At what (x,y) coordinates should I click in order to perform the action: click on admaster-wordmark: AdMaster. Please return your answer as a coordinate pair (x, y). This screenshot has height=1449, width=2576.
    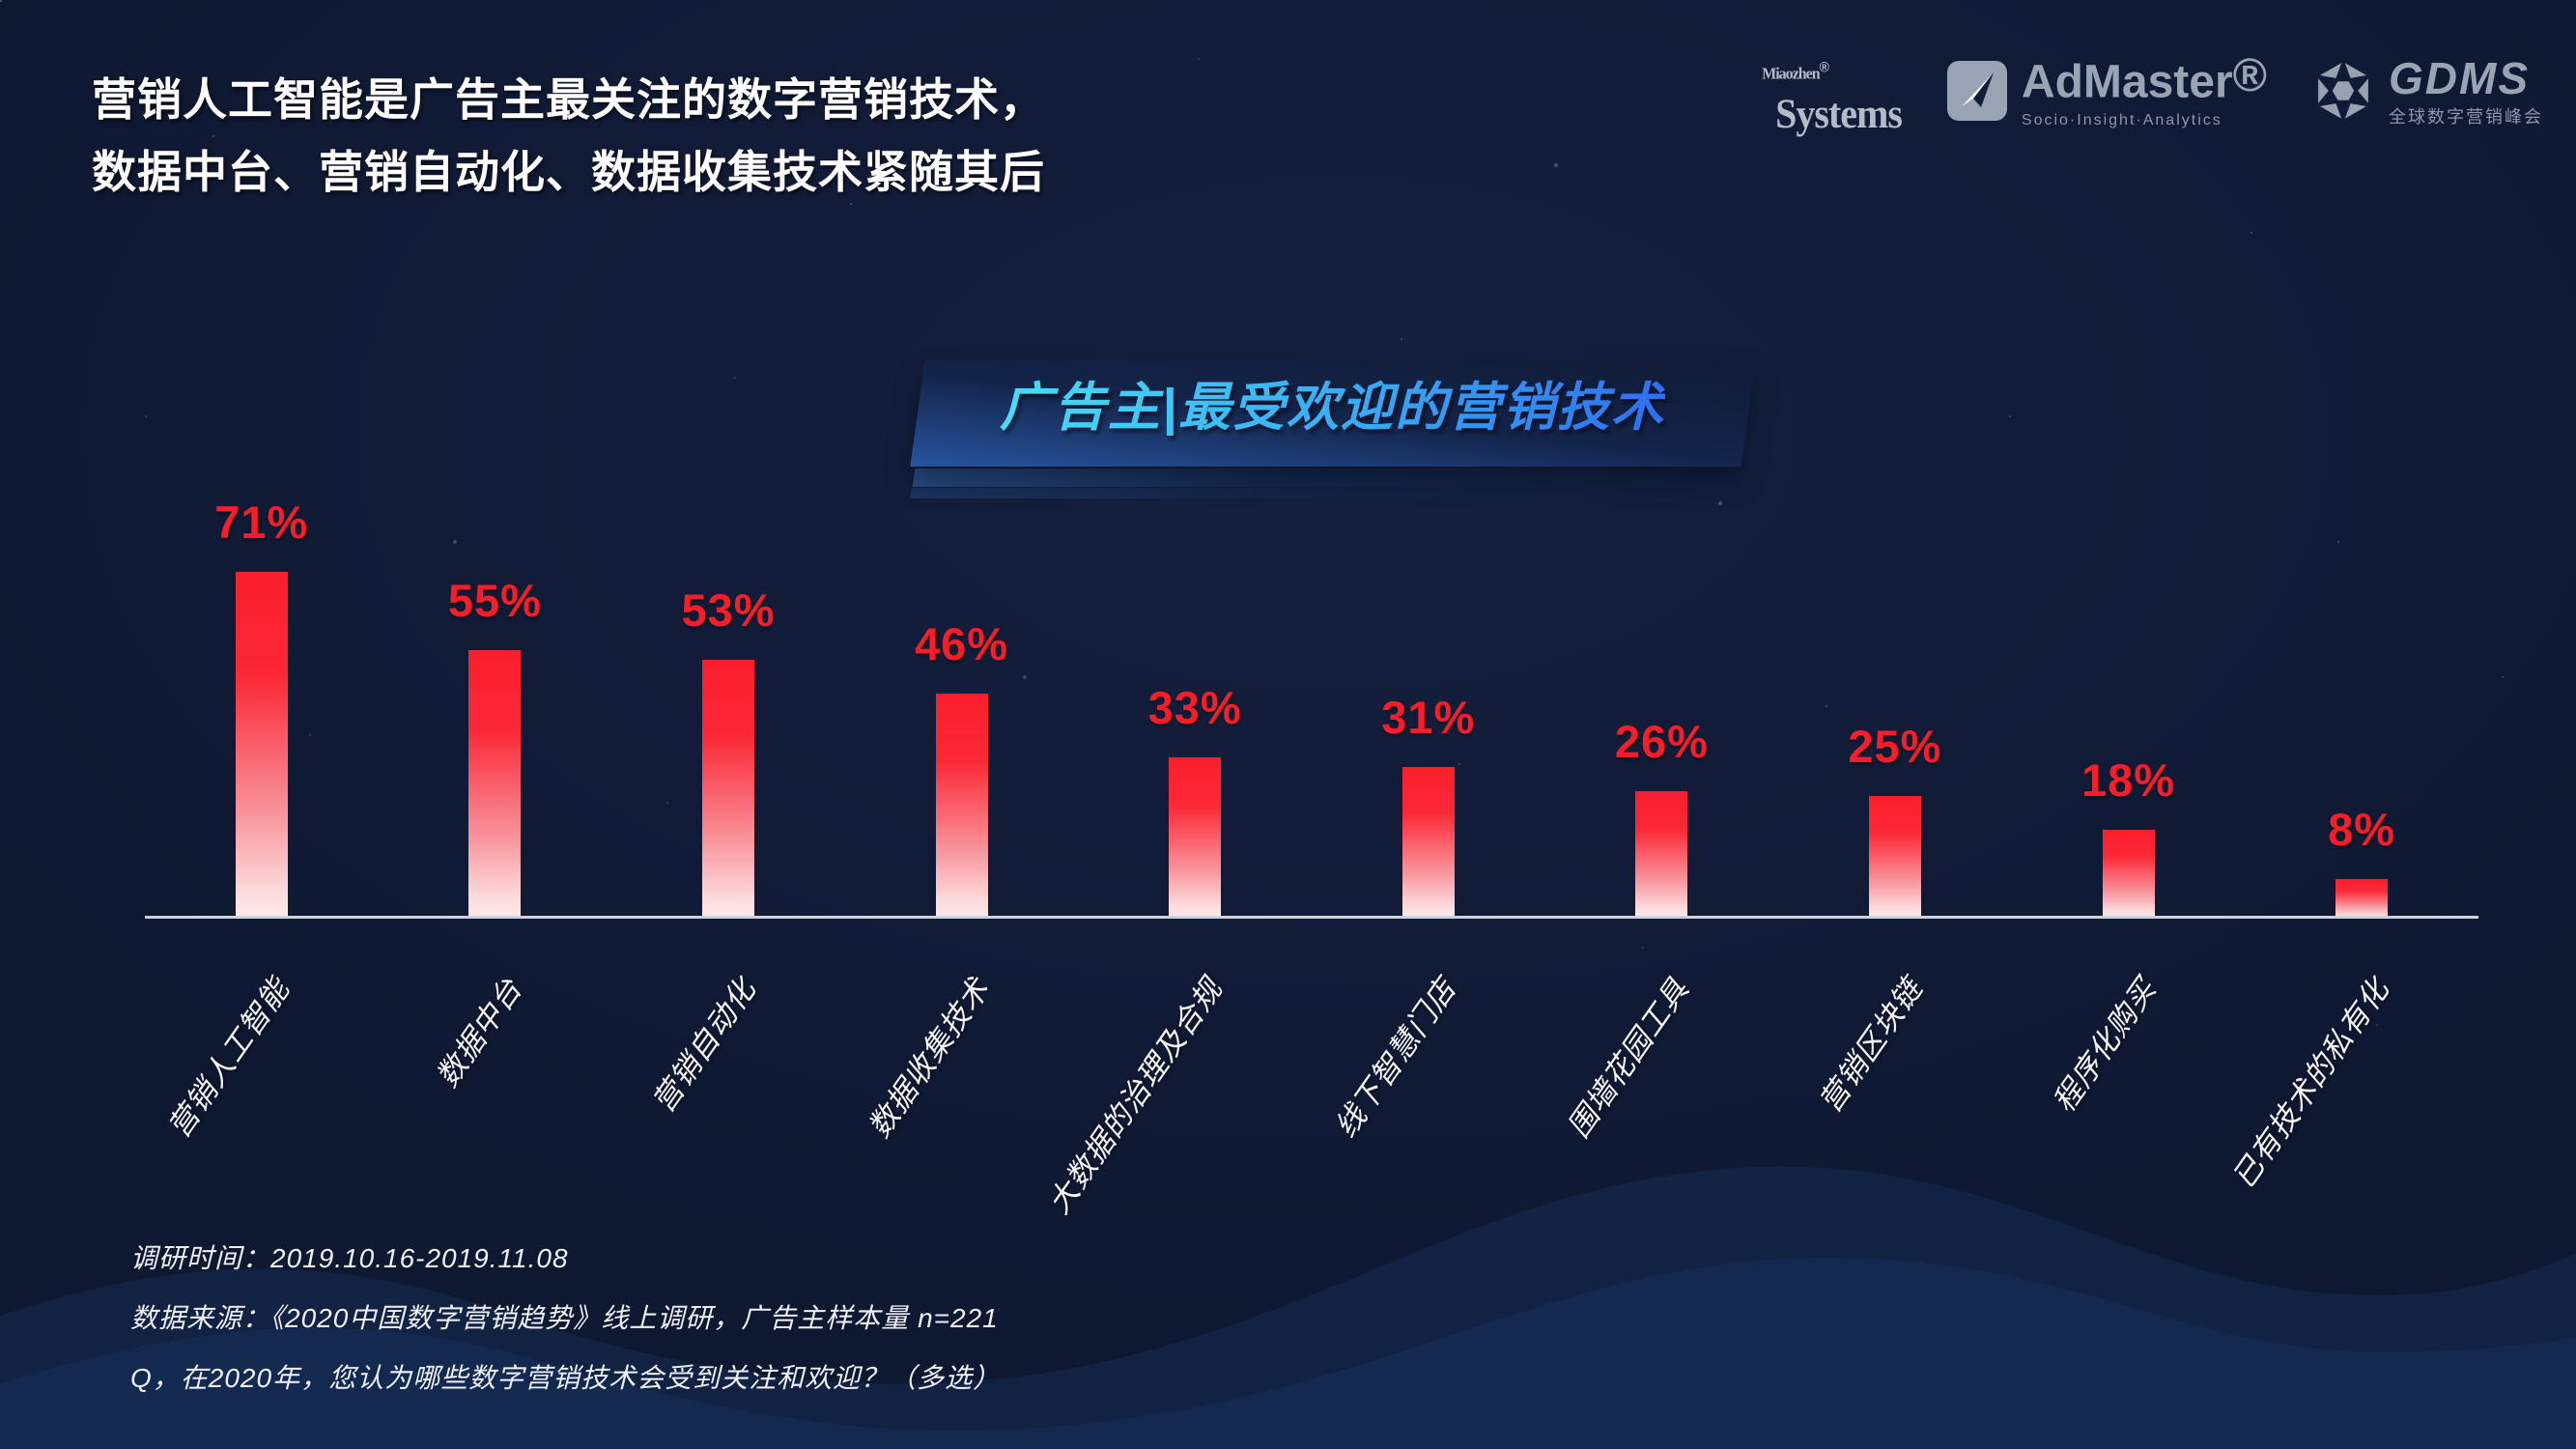
    Looking at the image, I should click on (2127, 81).